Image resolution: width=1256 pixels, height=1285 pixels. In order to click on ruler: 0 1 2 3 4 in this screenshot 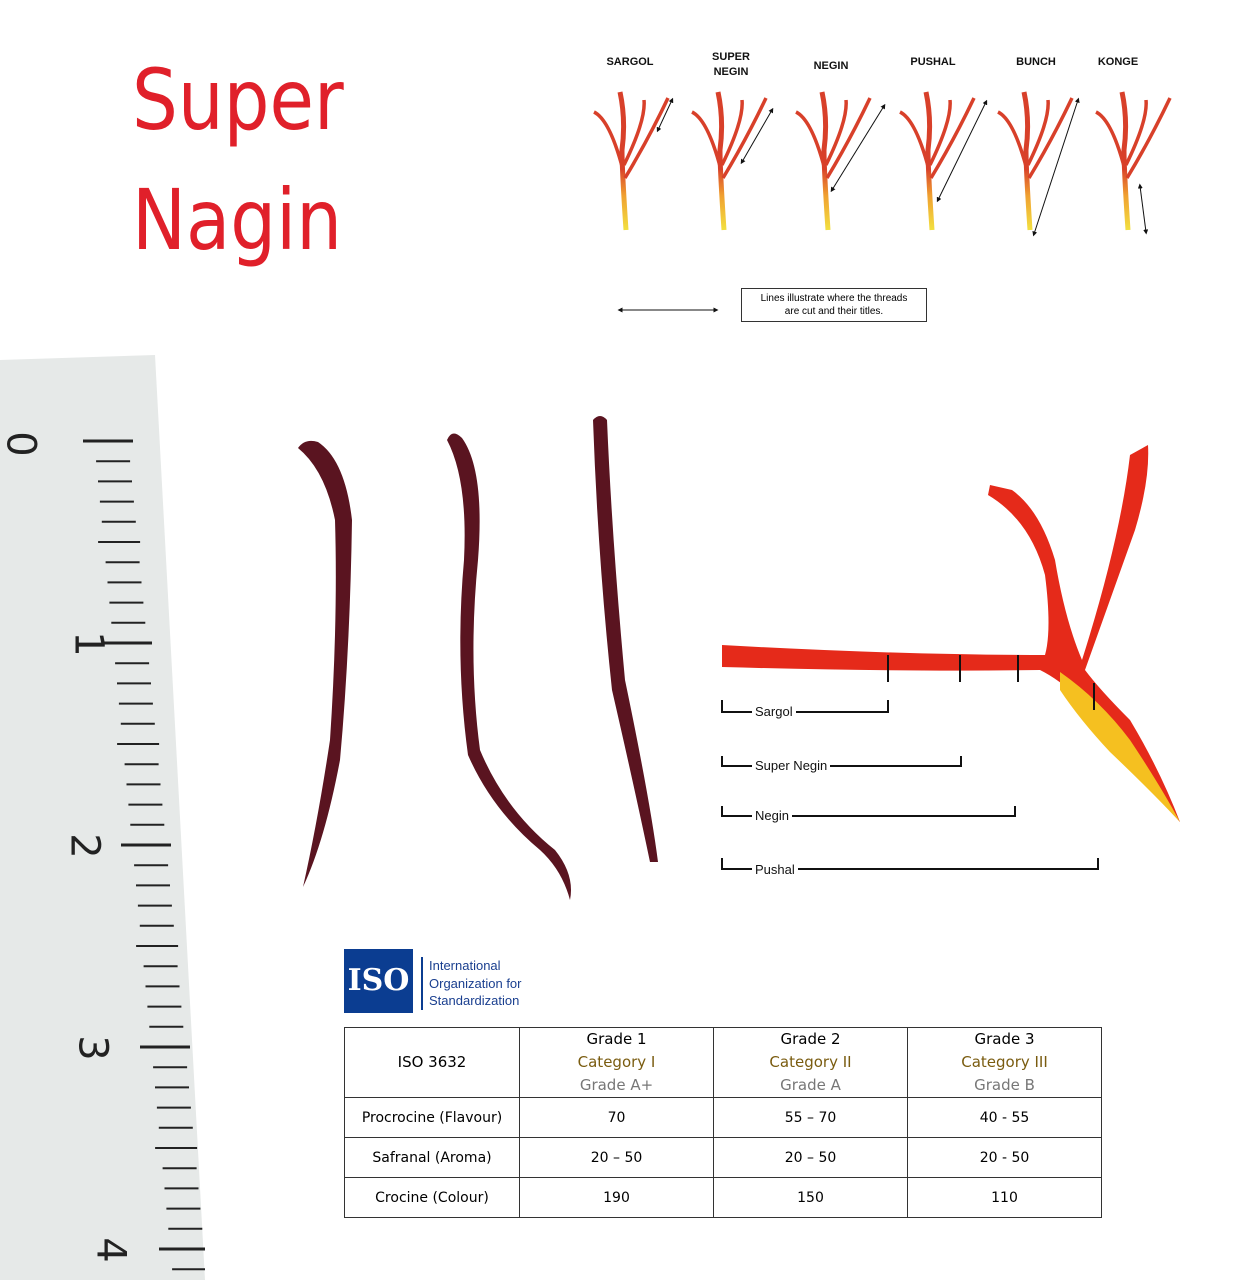, I will do `click(104, 817)`.